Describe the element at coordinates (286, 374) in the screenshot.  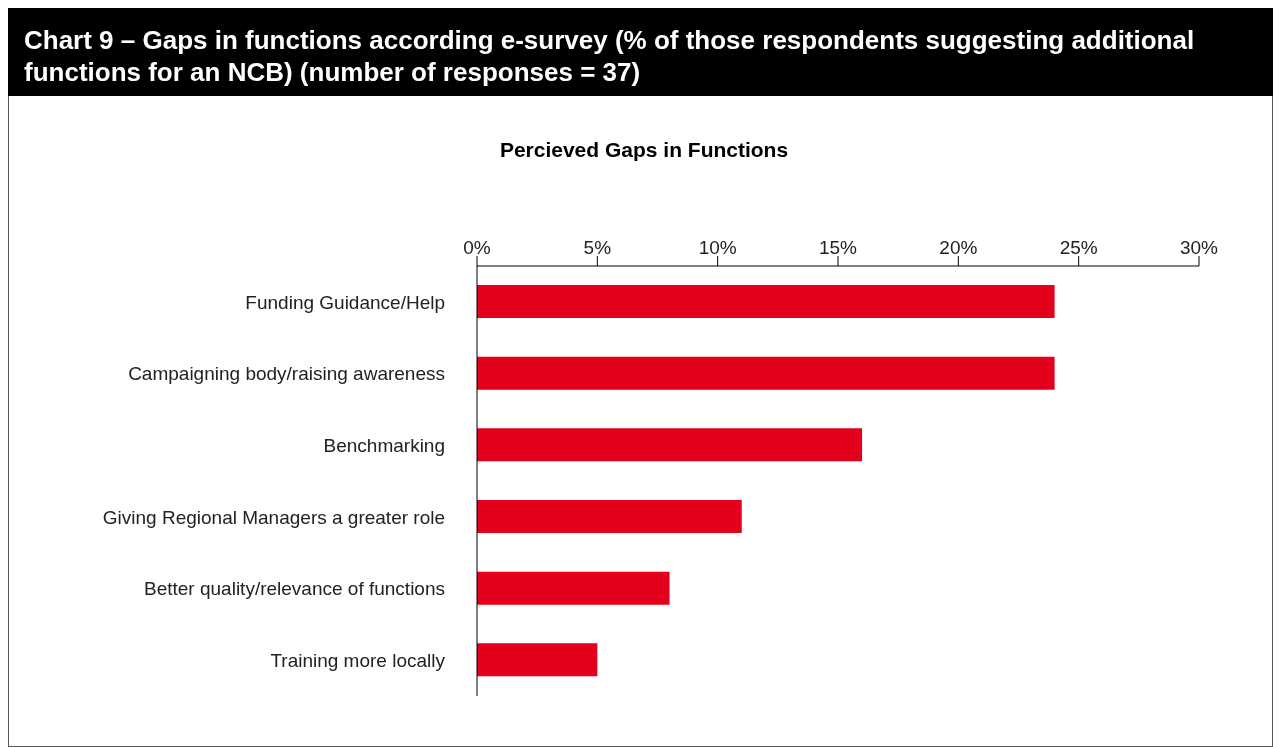
I see `y-tick-label: Campaigning body/raising awareness` at that location.